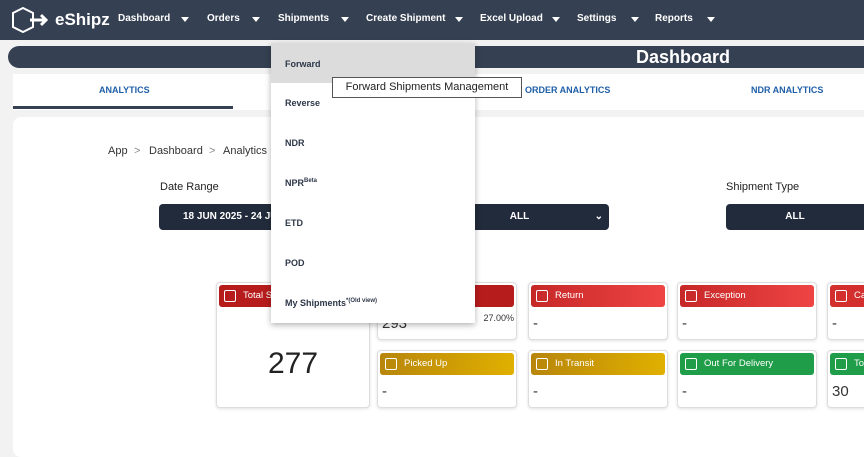 The image size is (864, 457). What do you see at coordinates (747, 379) in the screenshot?
I see `stat-card: Out For Delivery -` at bounding box center [747, 379].